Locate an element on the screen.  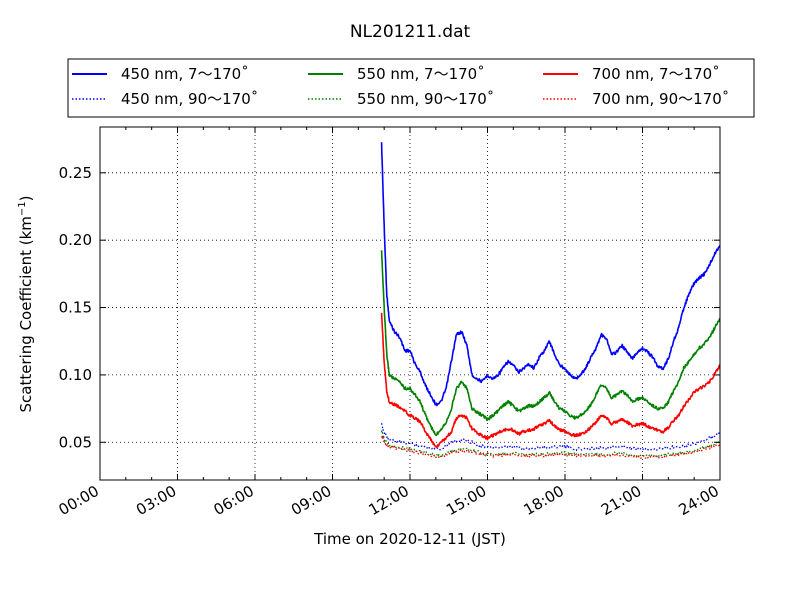
y-axis-label-close: ) is located at coordinates (26, 198).